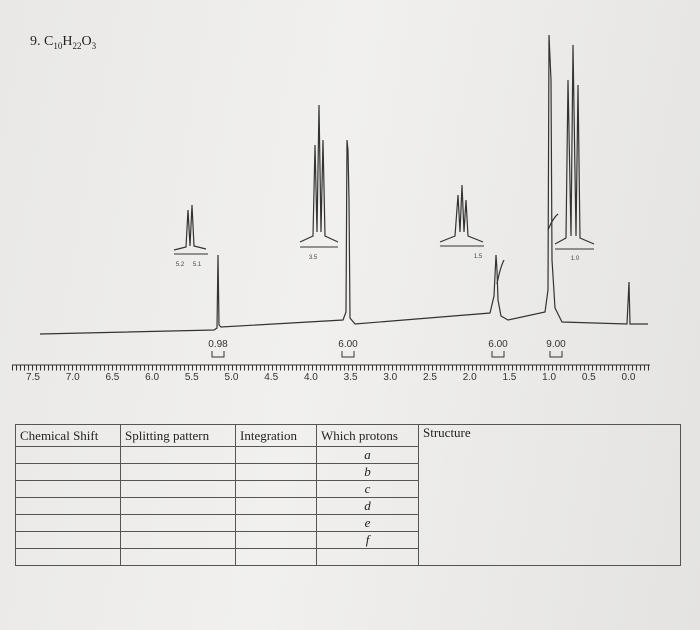 This screenshot has height=630, width=700. I want to click on integration-value: 9.00, so click(556, 344).